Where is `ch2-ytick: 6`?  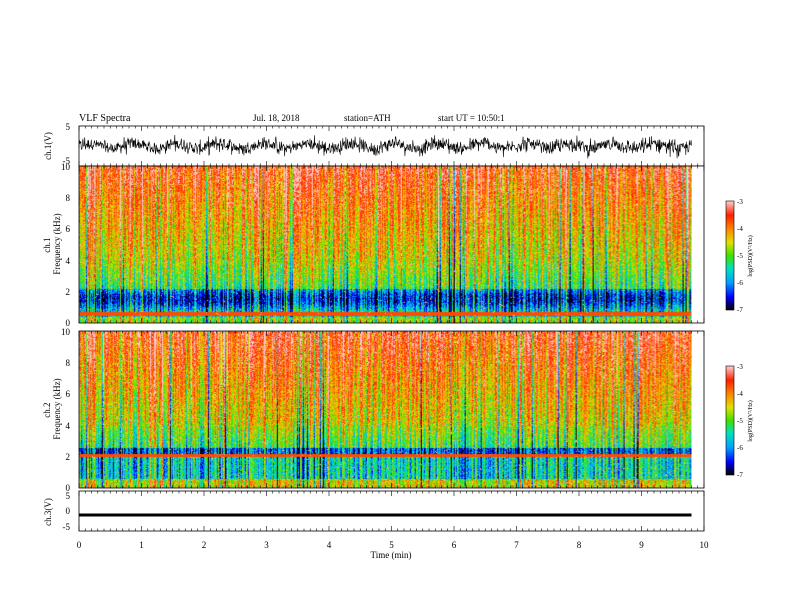 ch2-ytick: 6 is located at coordinates (68, 394).